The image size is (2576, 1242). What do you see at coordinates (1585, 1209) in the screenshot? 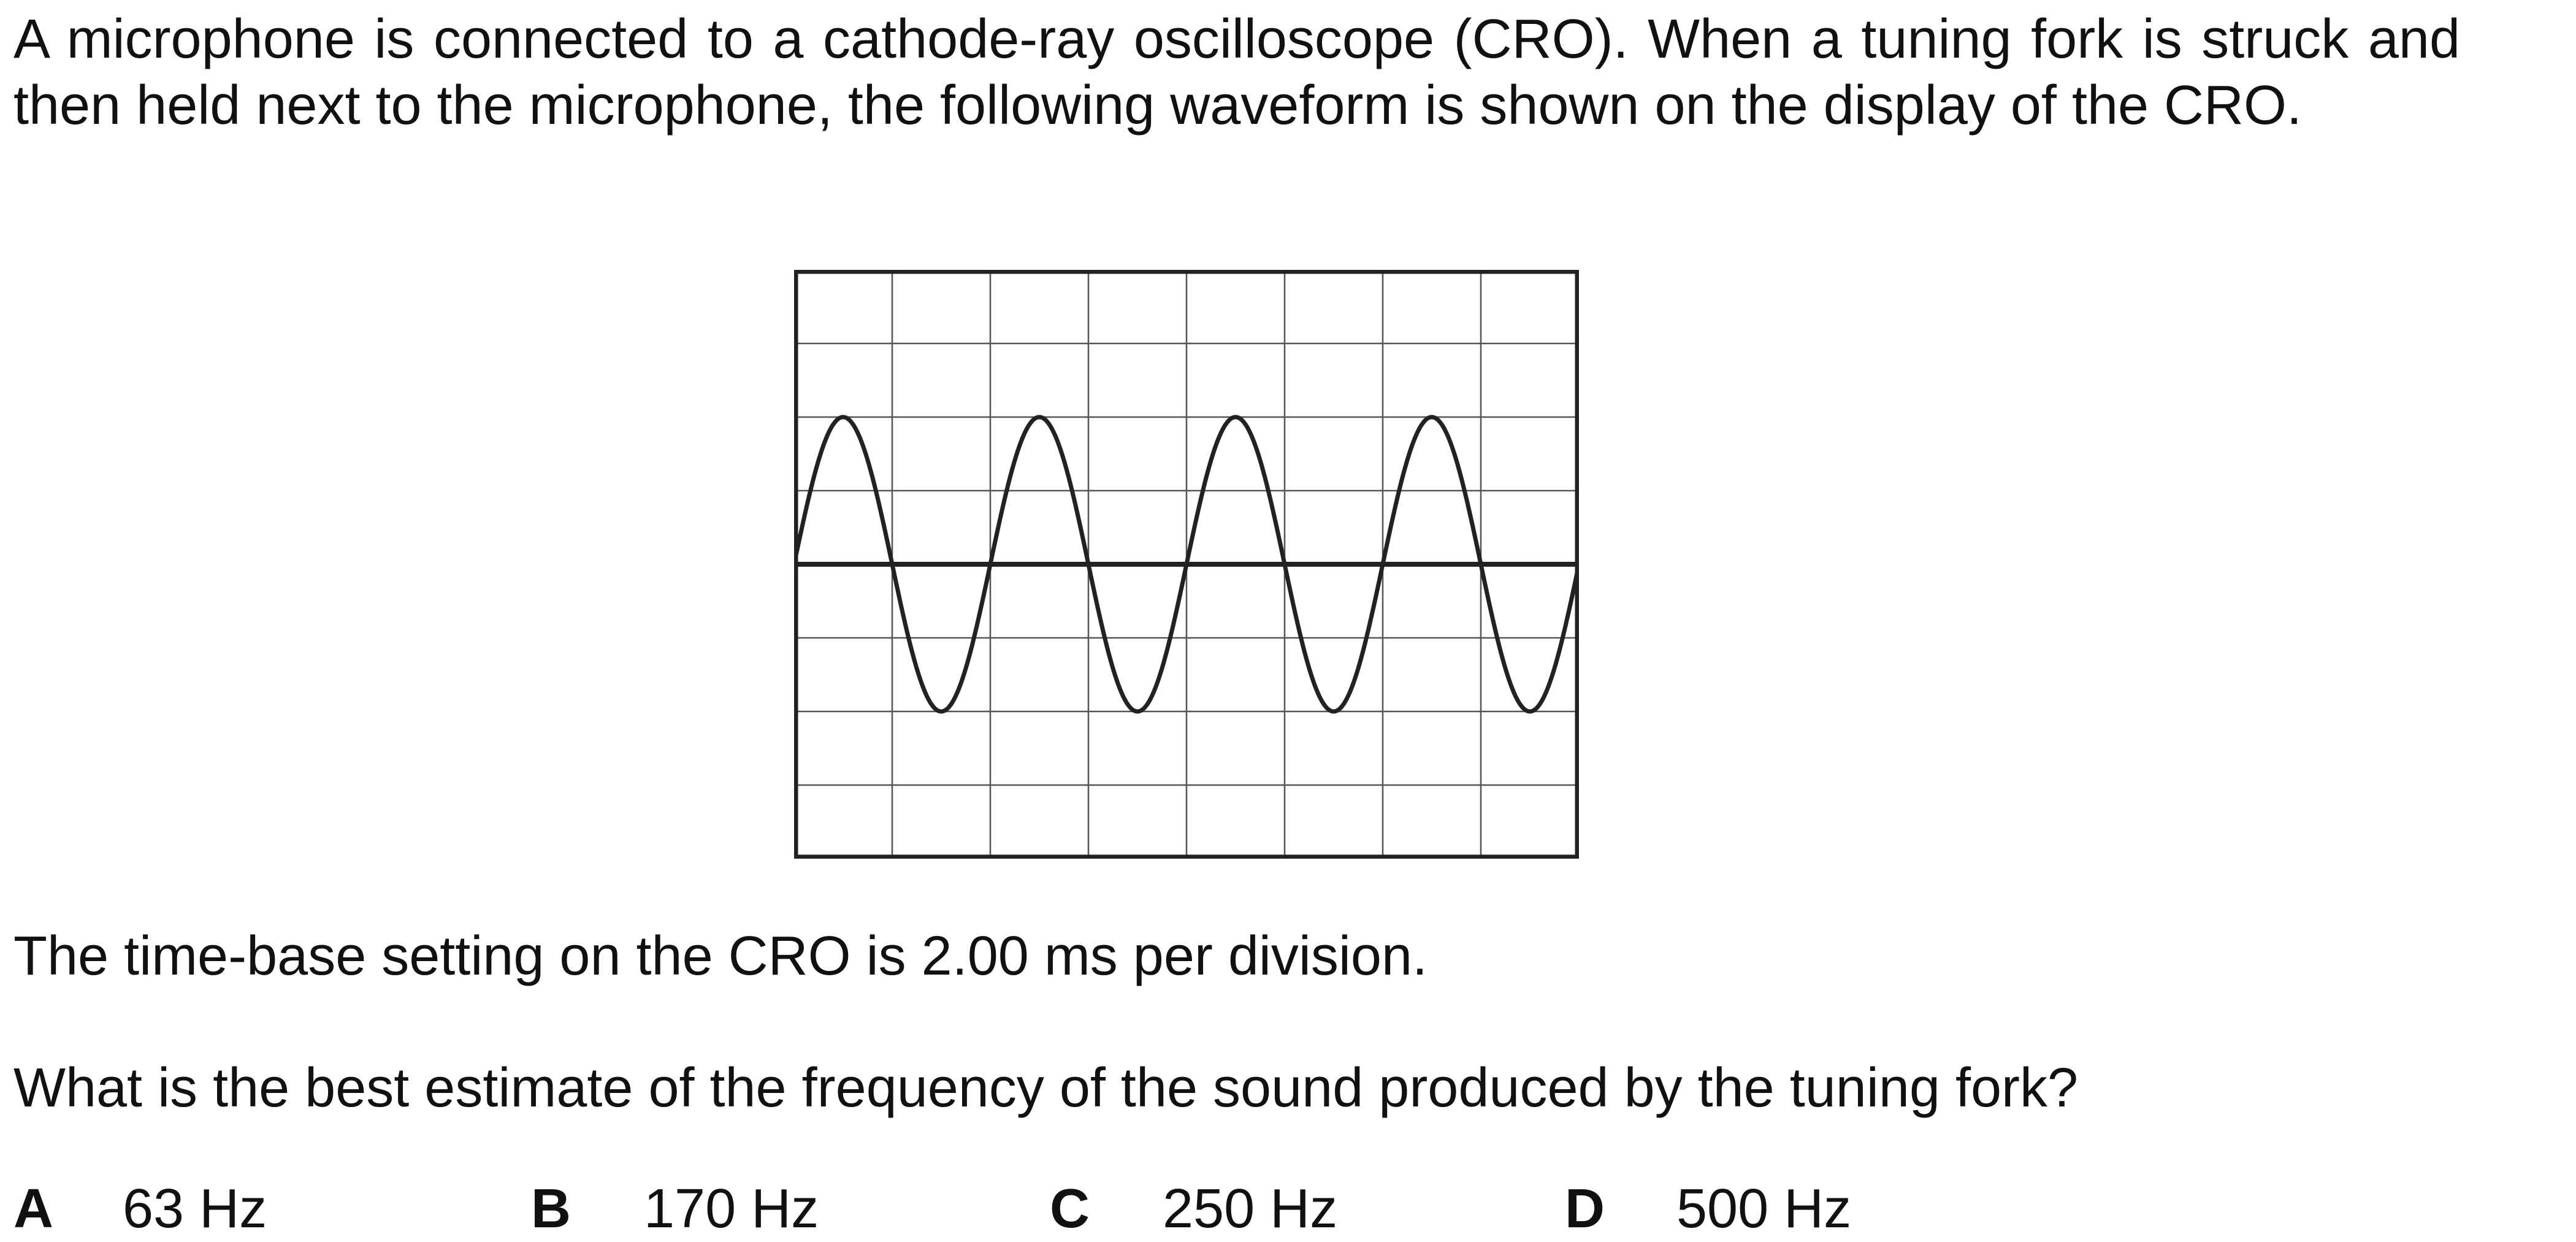
I see `option-d-letter: D` at bounding box center [1585, 1209].